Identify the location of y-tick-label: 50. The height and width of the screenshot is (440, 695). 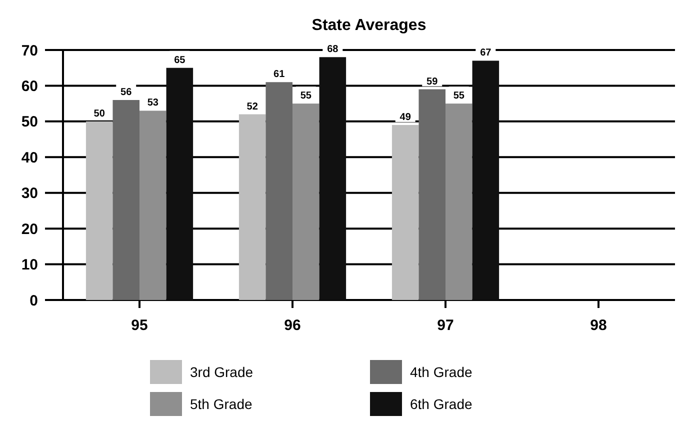
(29, 122).